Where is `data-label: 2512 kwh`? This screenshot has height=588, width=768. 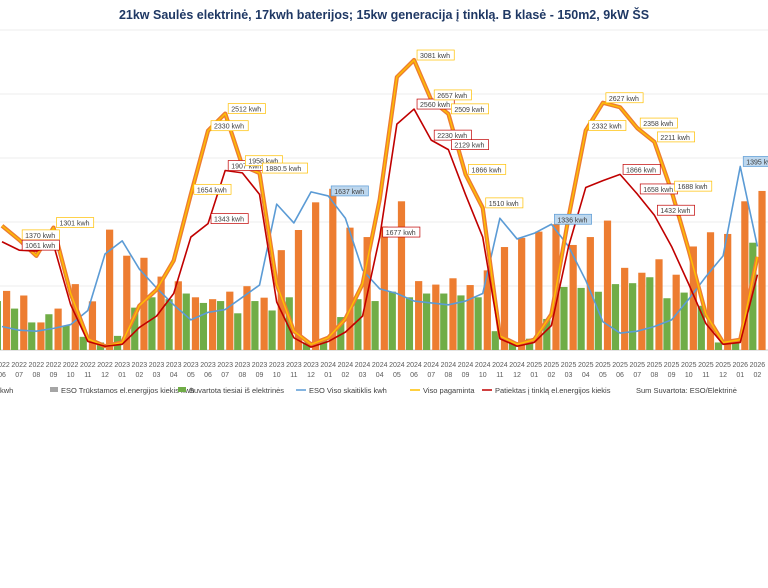
data-label: 2512 kwh is located at coordinates (246, 110).